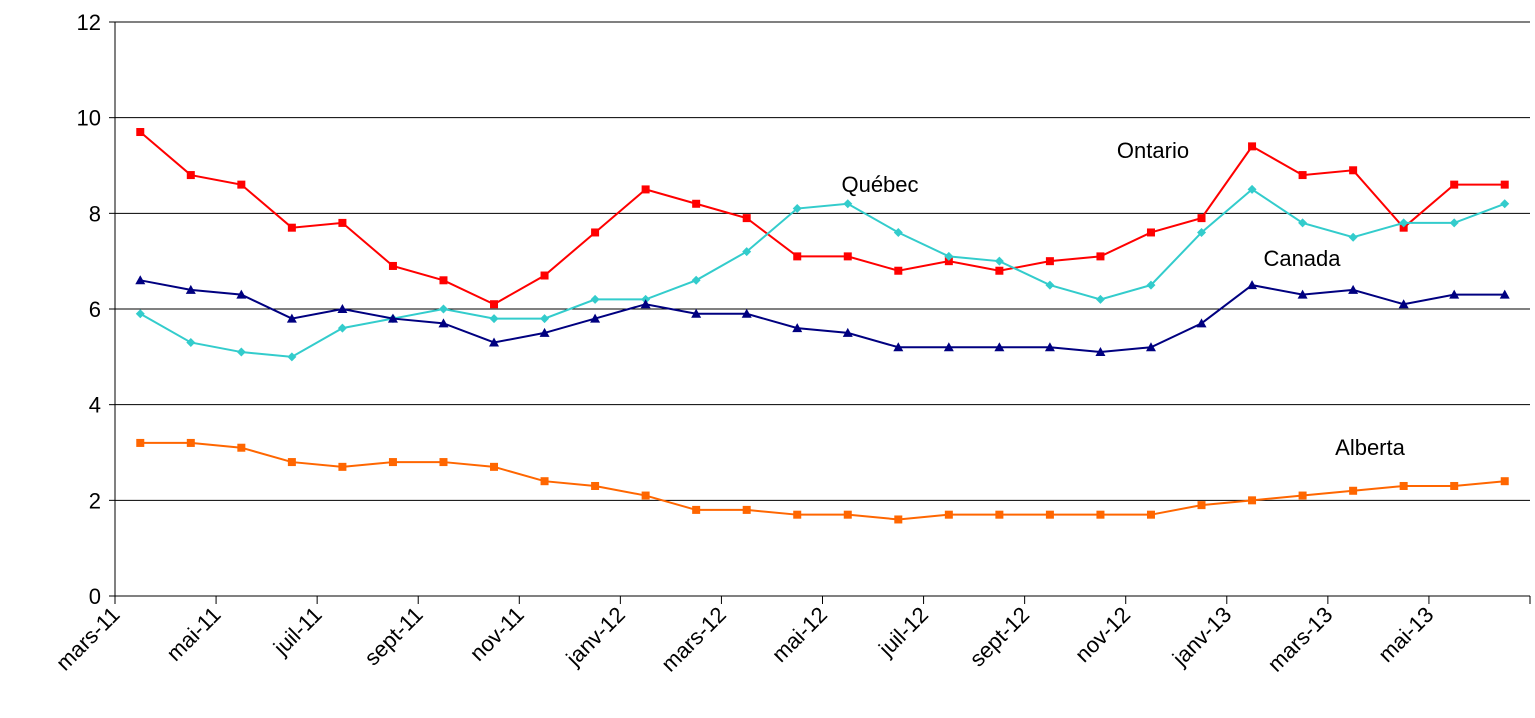 This screenshot has width=1535, height=718. Describe the element at coordinates (594, 636) in the screenshot. I see `x-tick-label: janv-12` at that location.